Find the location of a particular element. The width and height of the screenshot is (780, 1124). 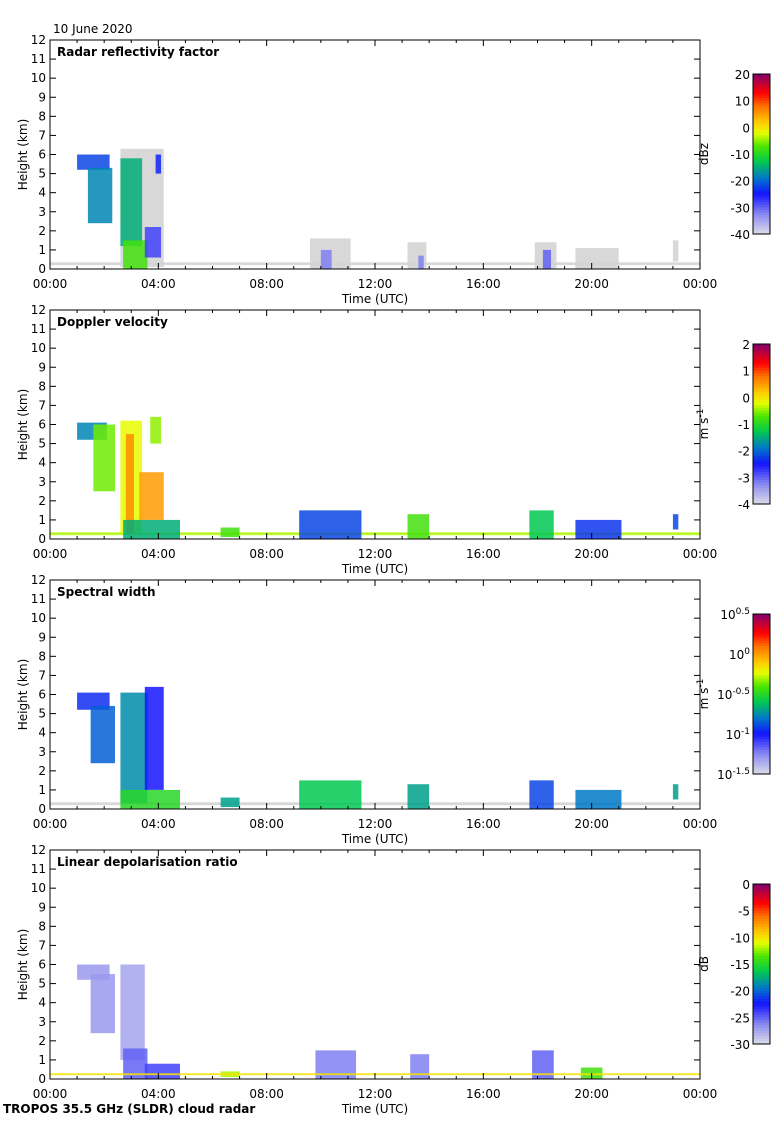

x-tick-label: 08:00 is located at coordinates (266, 1094).